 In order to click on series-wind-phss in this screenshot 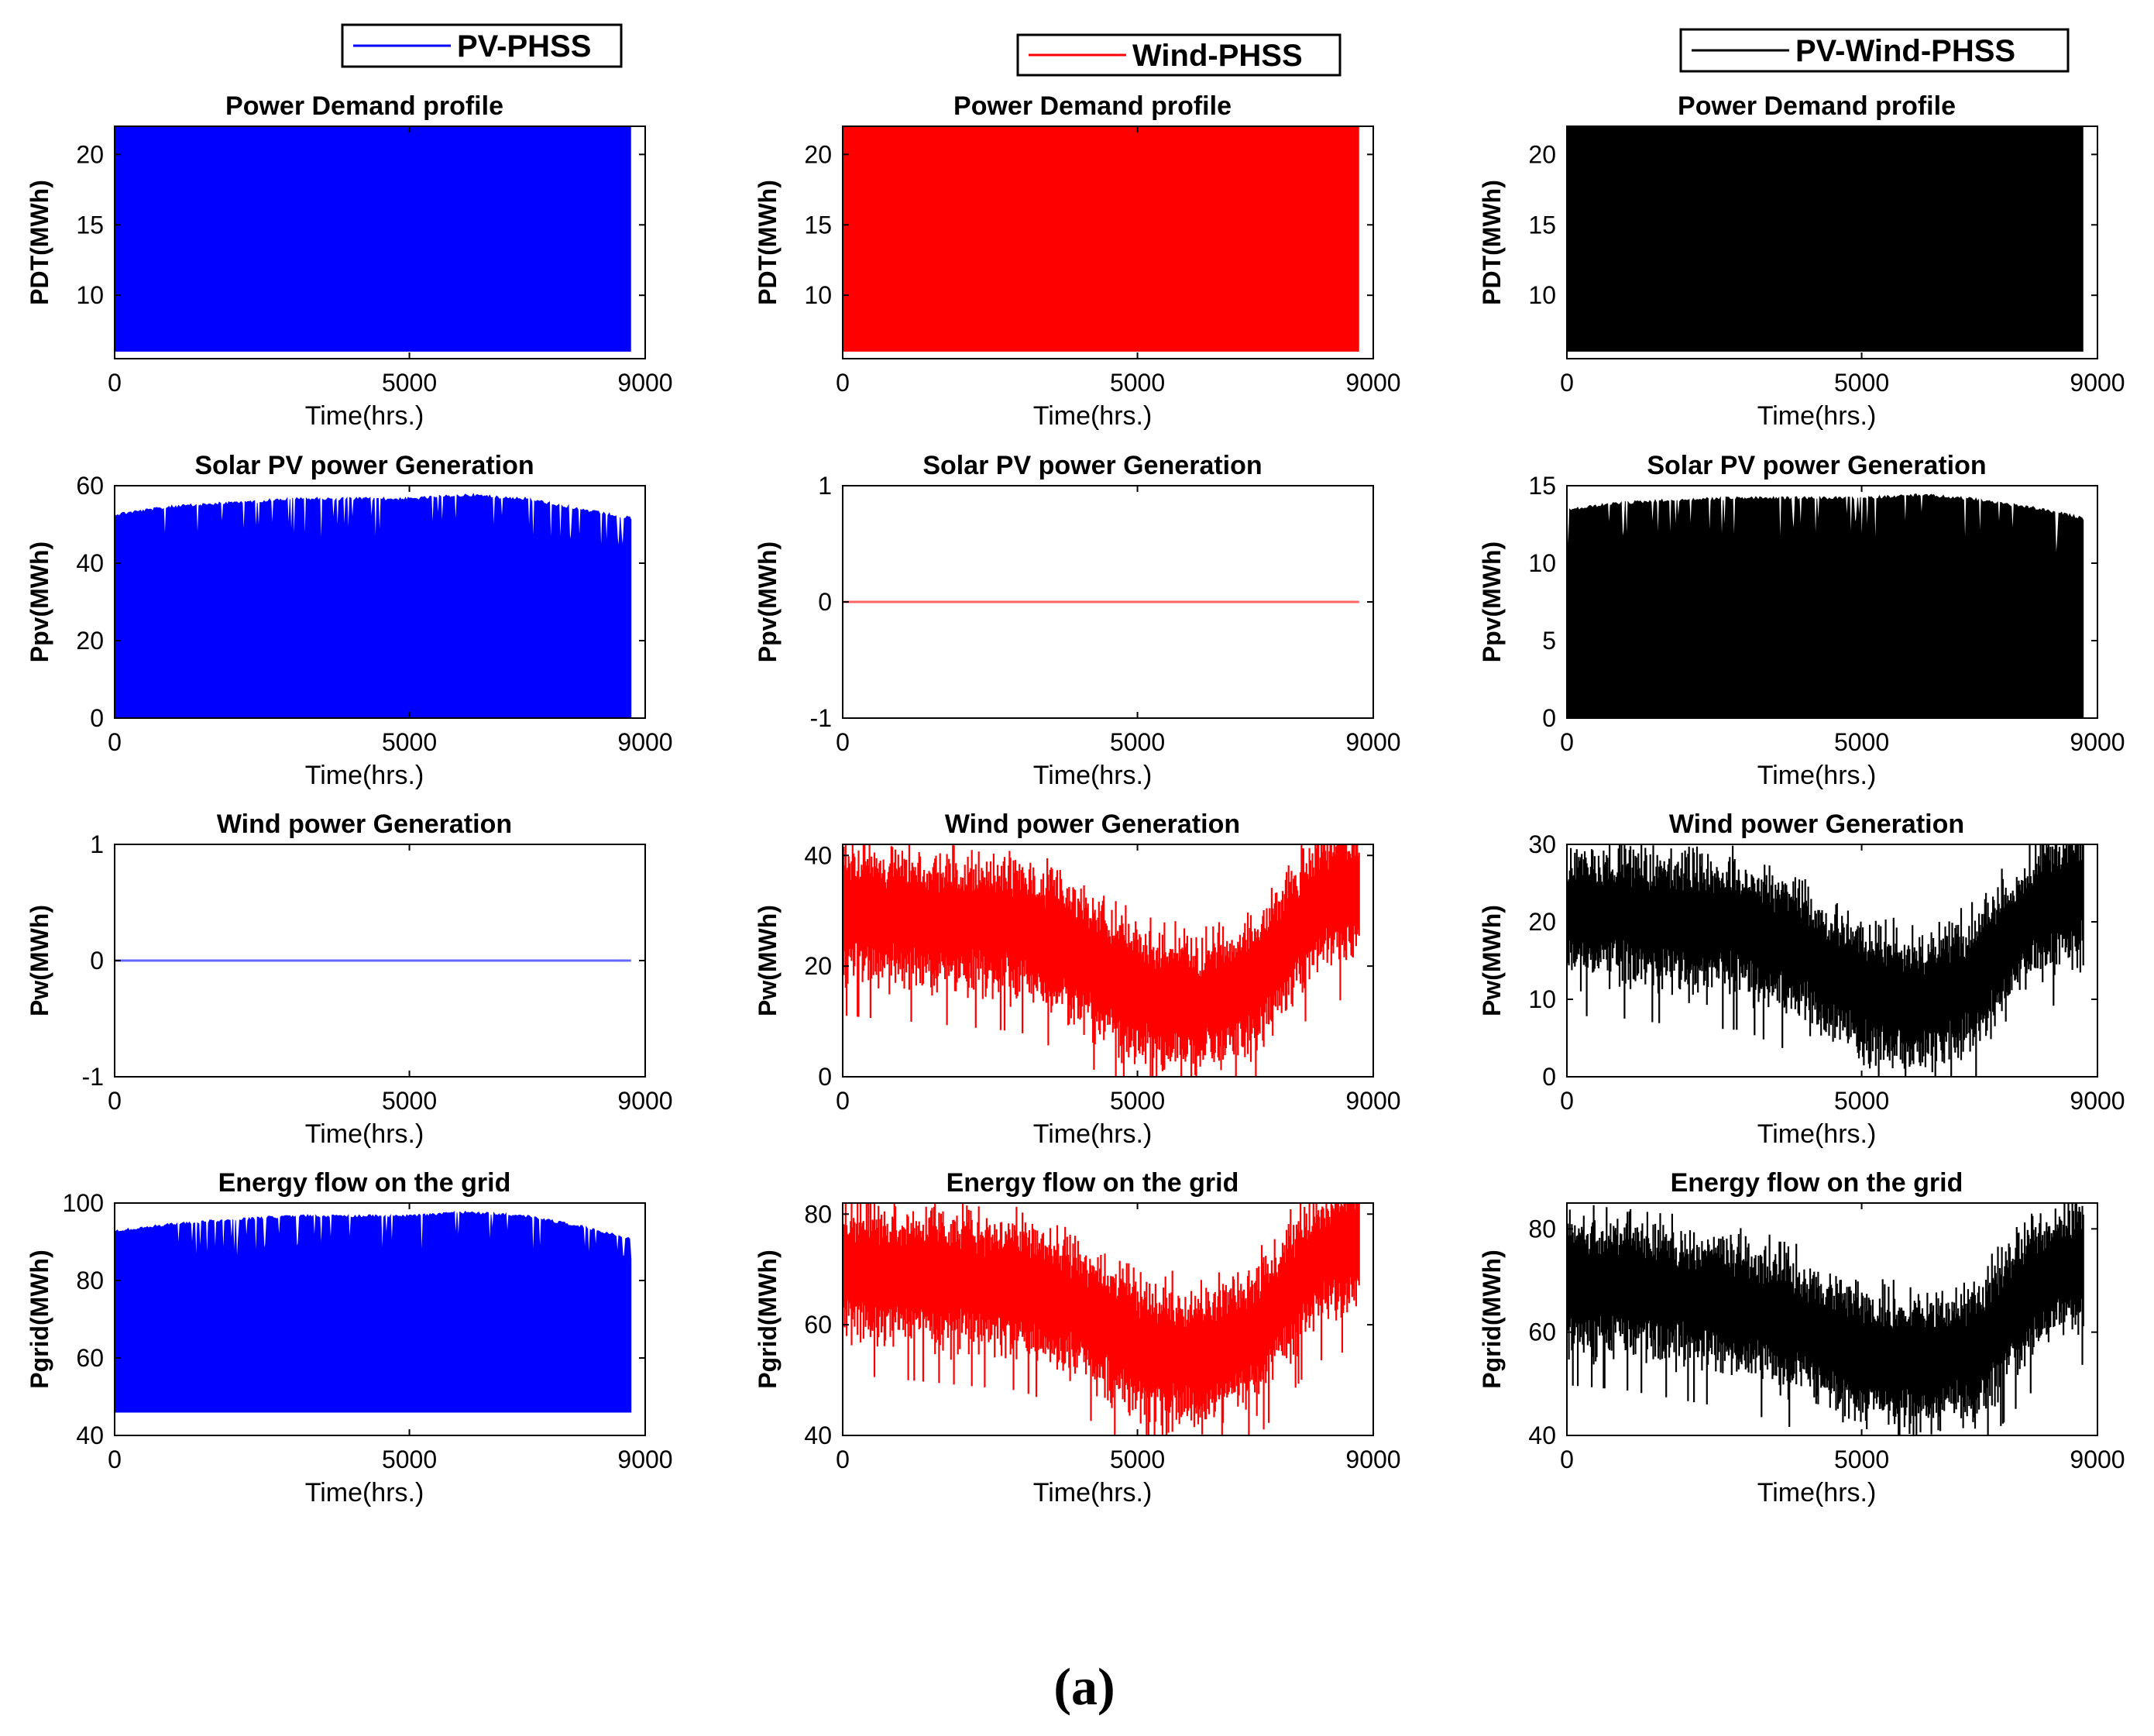, I will do `click(1101, 239)`.